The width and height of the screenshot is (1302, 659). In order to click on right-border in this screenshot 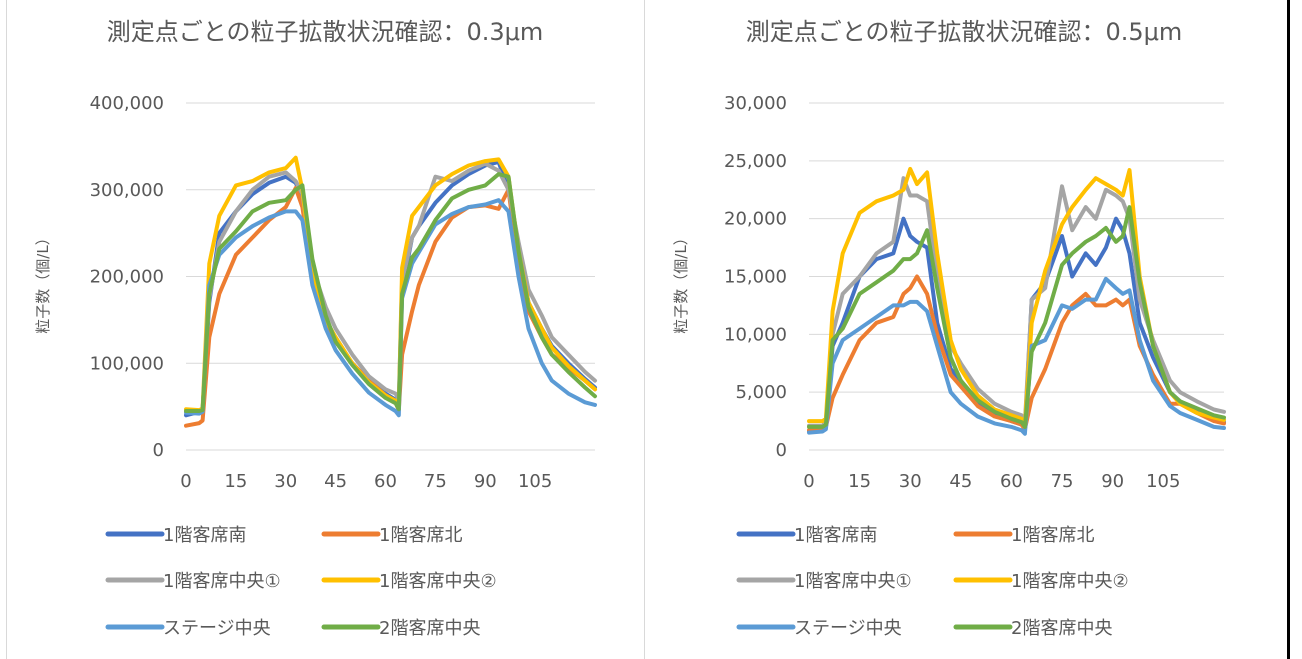, I will do `click(1288, 329)`.